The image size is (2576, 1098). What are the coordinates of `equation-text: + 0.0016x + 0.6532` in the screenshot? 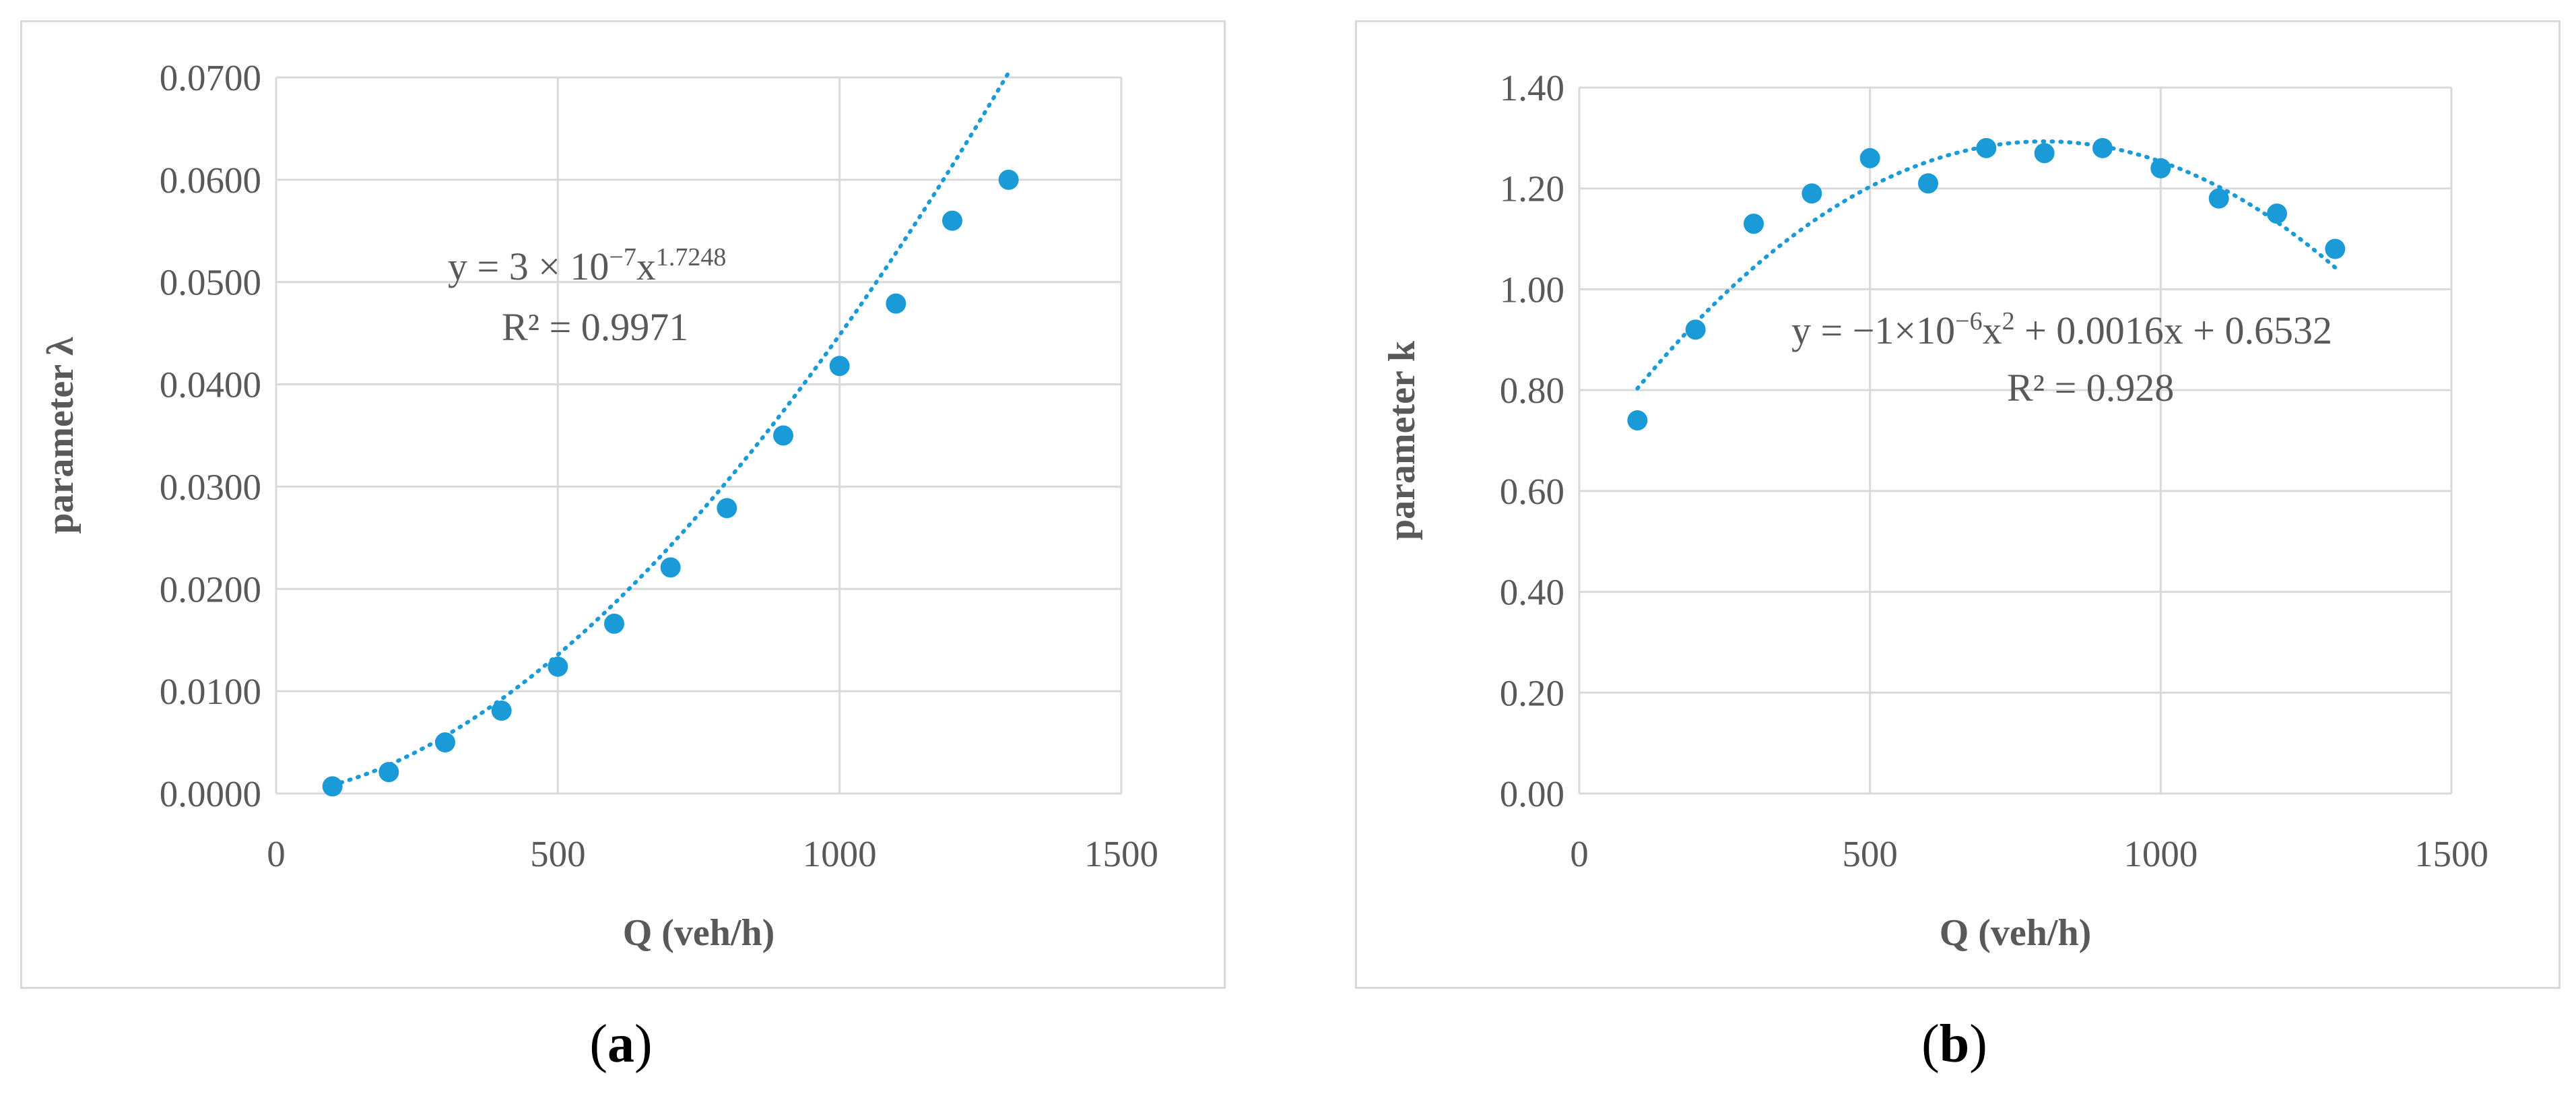 It's located at (2173, 330).